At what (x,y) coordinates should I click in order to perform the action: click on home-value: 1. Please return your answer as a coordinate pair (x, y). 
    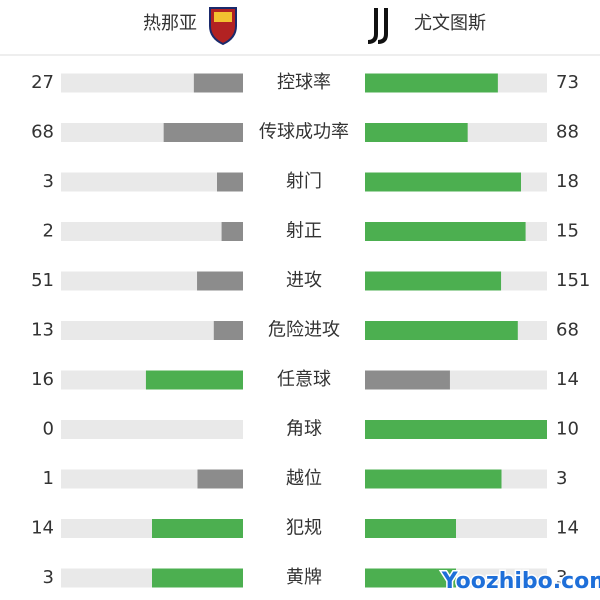
    Looking at the image, I should click on (48, 478).